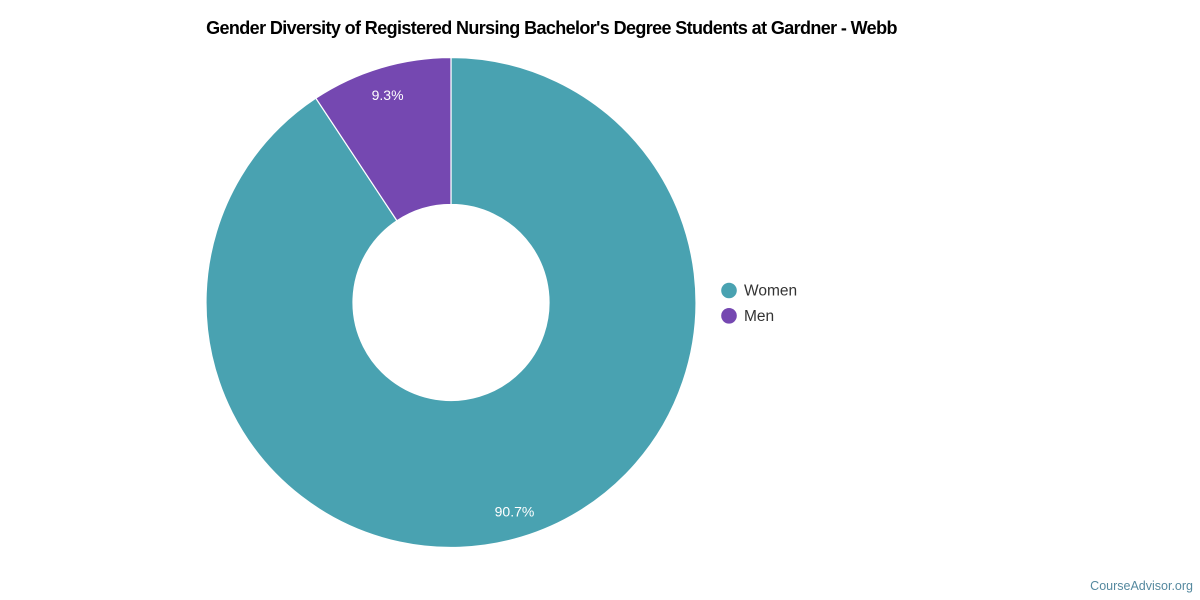 Image resolution: width=1200 pixels, height=600 pixels. What do you see at coordinates (759, 316) in the screenshot?
I see `svg-text: Men` at bounding box center [759, 316].